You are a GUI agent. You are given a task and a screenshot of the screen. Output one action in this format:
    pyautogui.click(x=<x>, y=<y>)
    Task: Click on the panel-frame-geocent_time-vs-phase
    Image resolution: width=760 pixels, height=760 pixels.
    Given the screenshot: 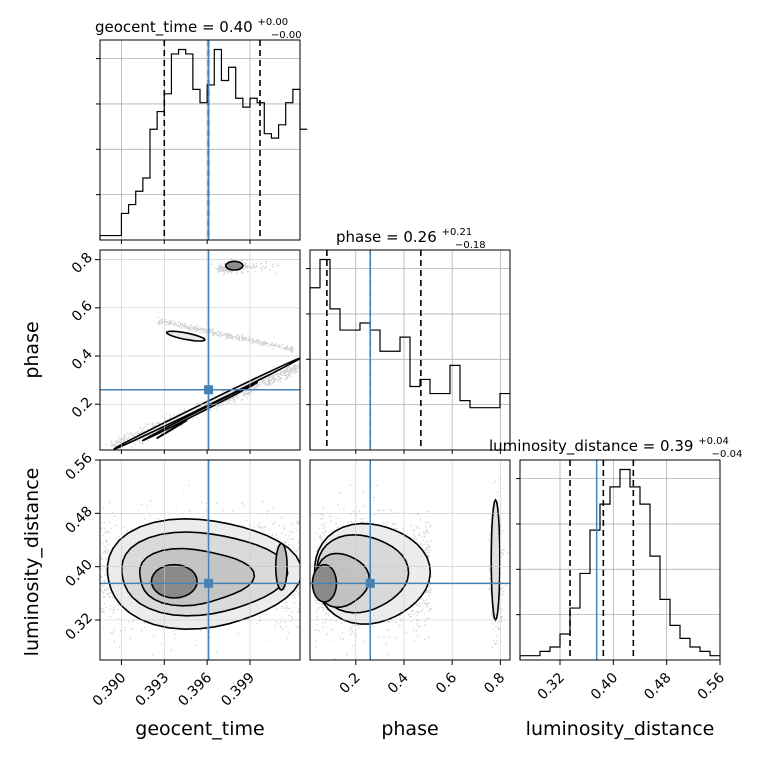 What is the action you would take?
    pyautogui.click(x=200, y=350)
    